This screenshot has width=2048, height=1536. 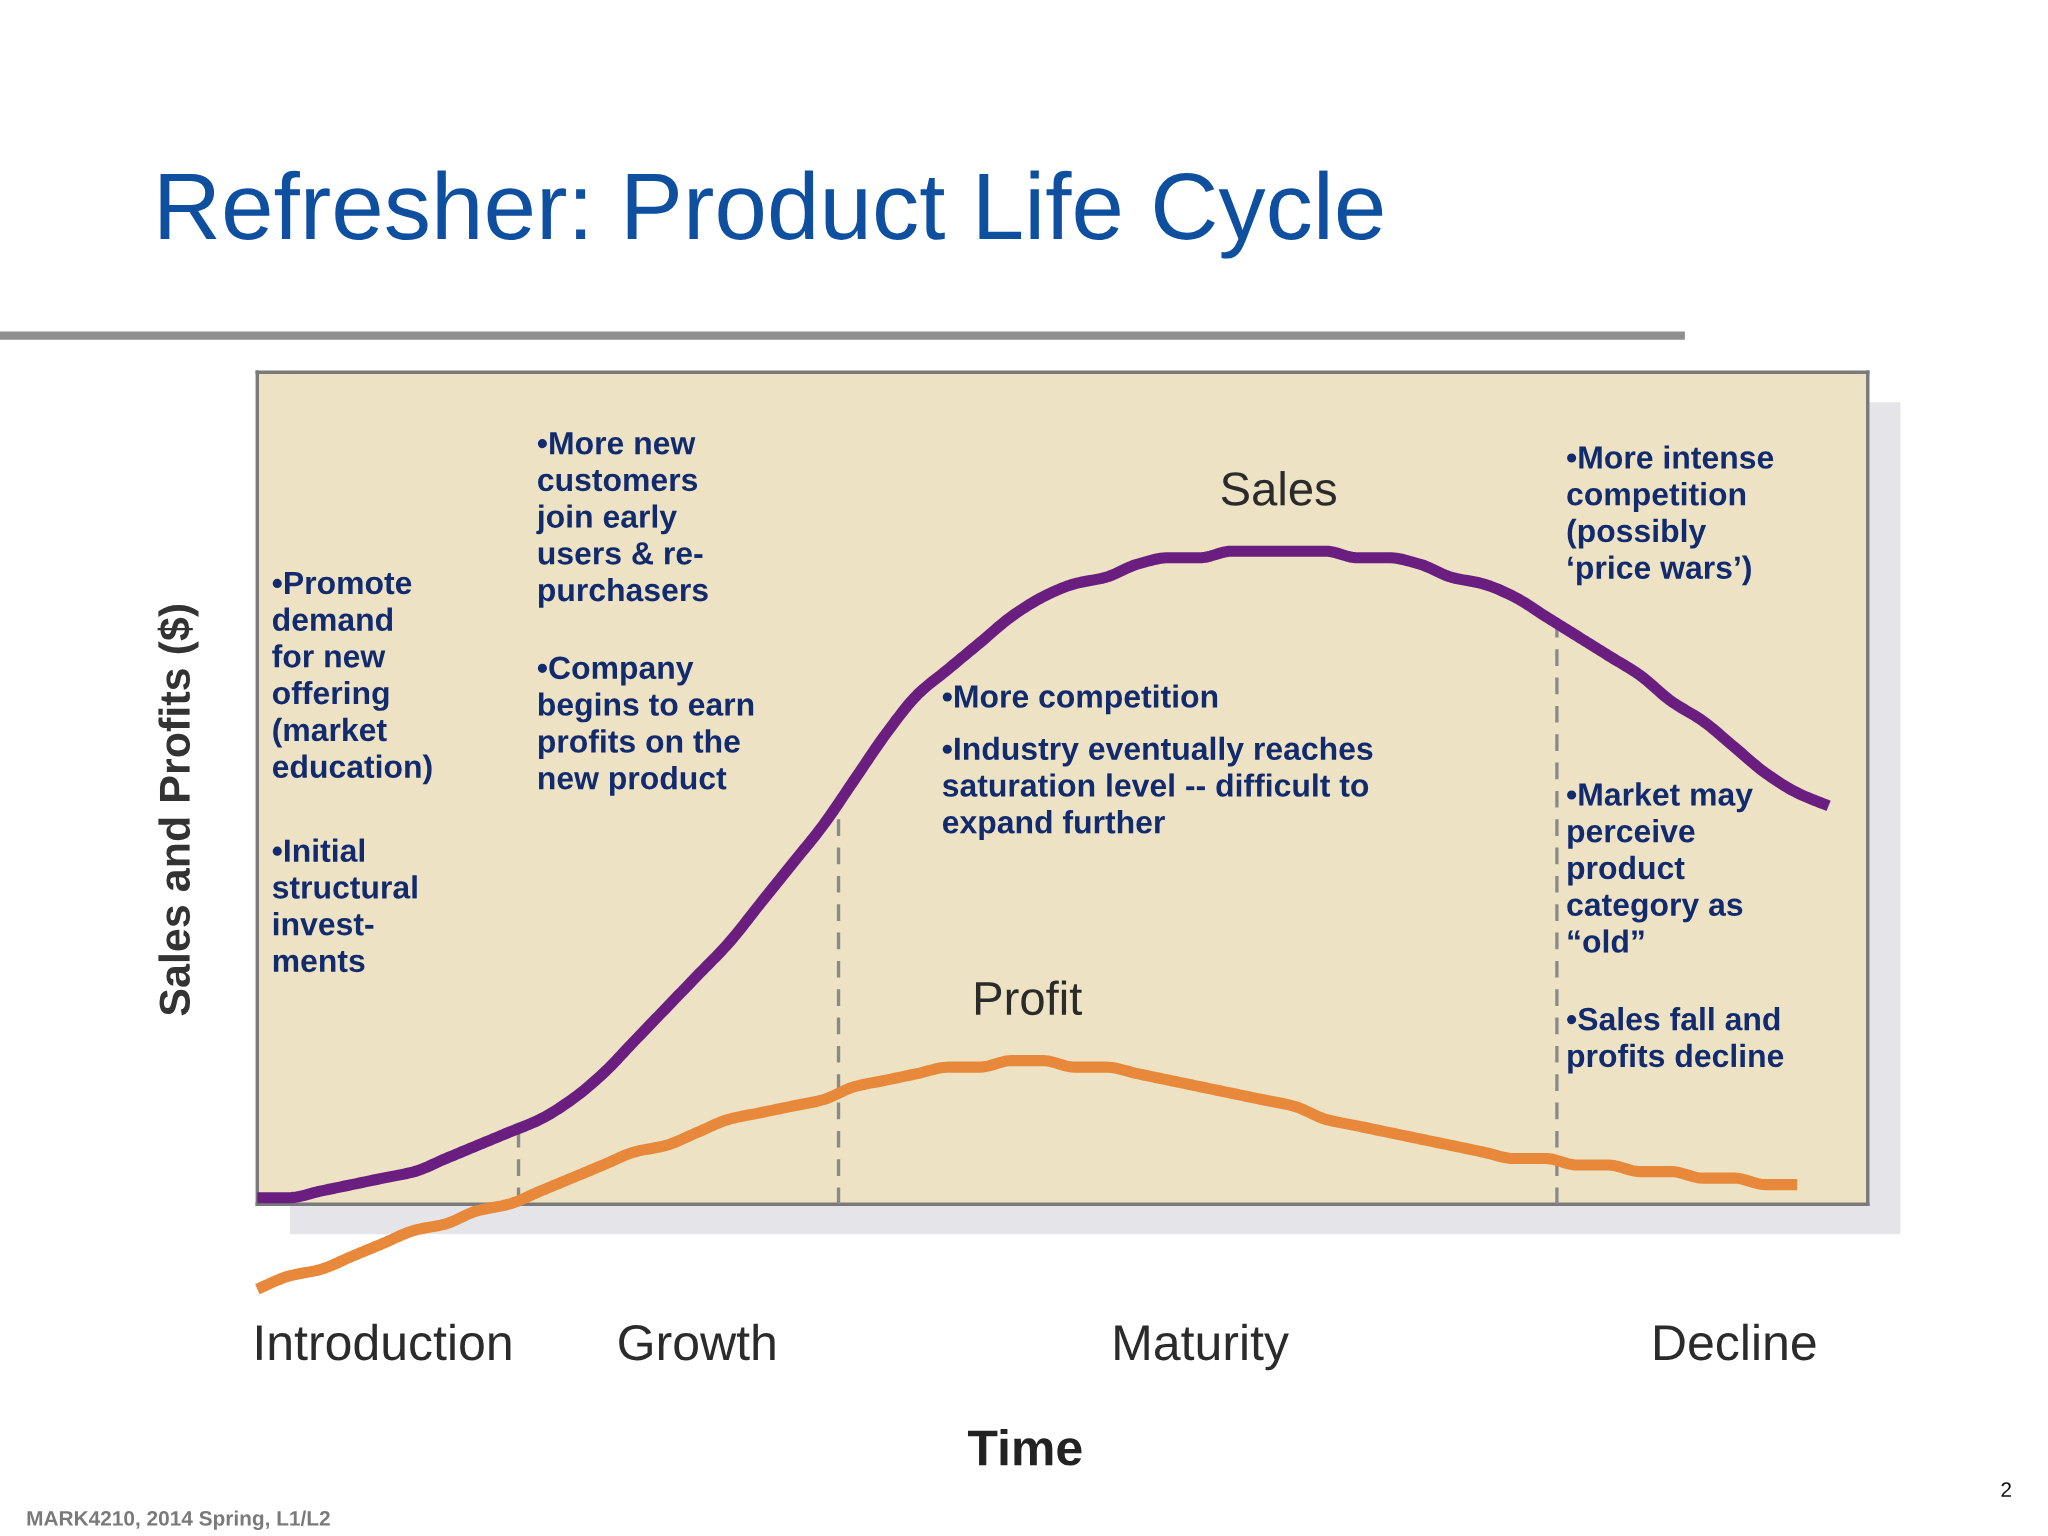 What do you see at coordinates (2006, 1489) in the screenshot?
I see `text: 2` at bounding box center [2006, 1489].